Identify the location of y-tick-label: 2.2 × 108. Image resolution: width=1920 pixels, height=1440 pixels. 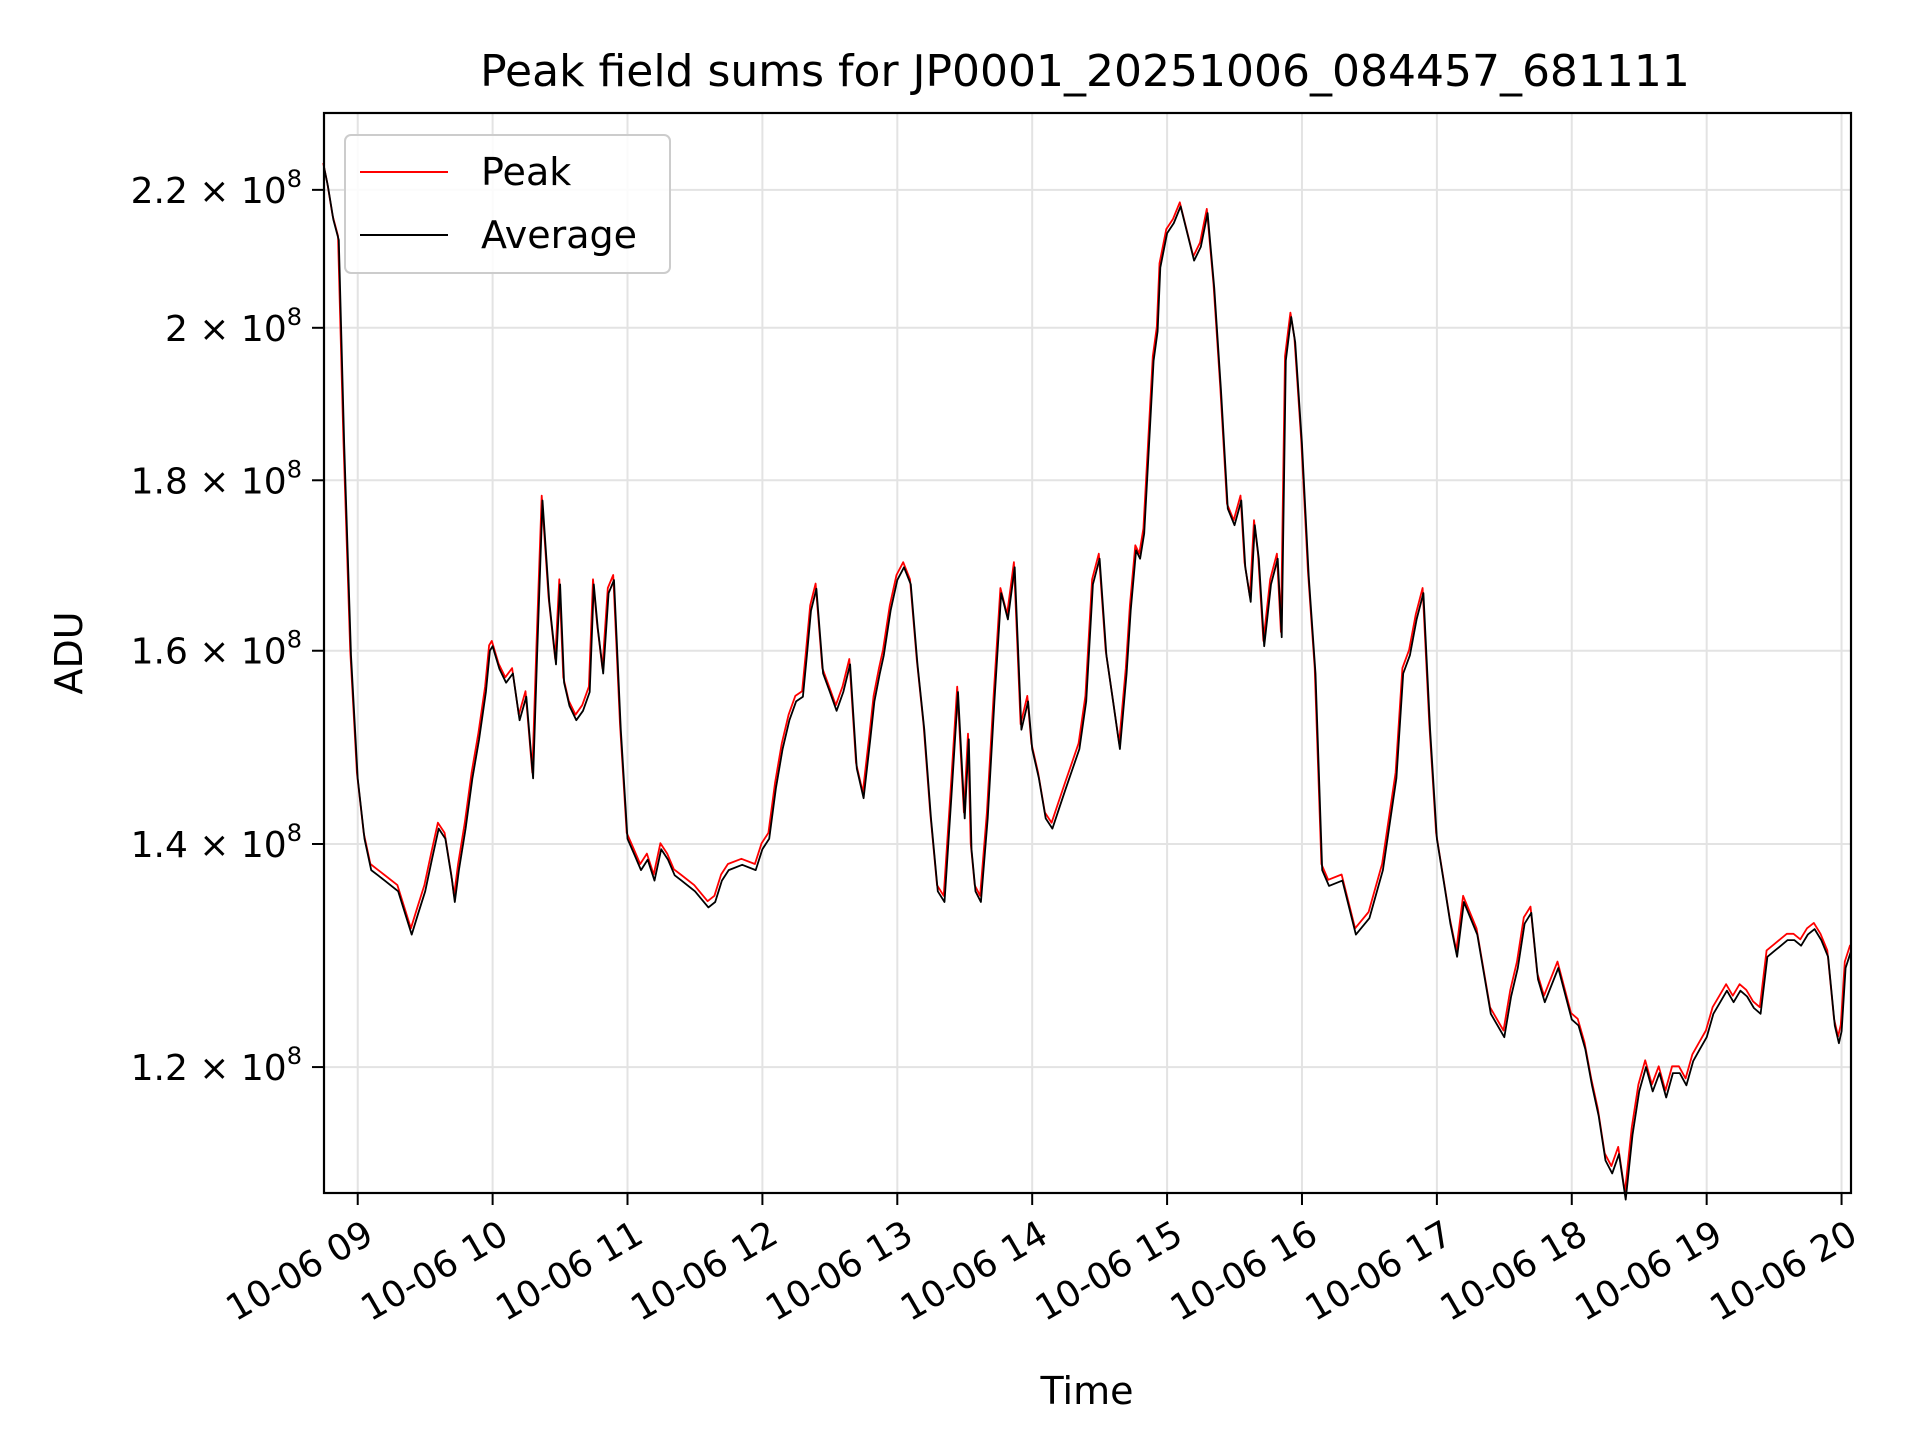
(216, 188).